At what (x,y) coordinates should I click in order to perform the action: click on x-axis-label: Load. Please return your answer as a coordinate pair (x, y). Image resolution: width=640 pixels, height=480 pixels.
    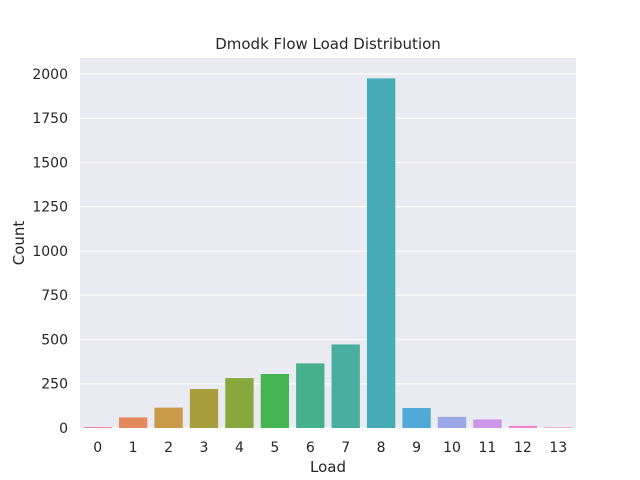
    Looking at the image, I should click on (328, 467).